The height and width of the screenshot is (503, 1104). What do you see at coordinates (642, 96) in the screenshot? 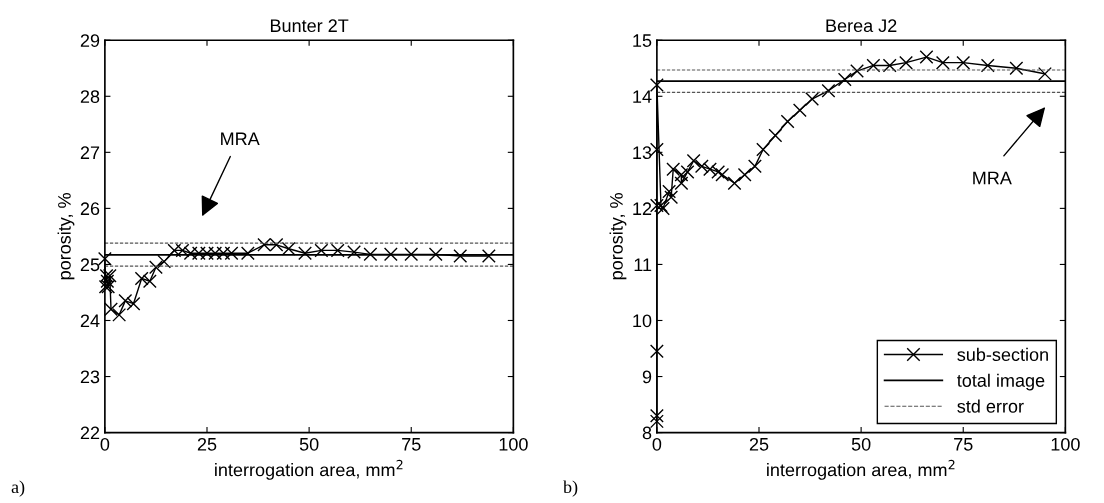
I see `y-tick-label: 14` at bounding box center [642, 96].